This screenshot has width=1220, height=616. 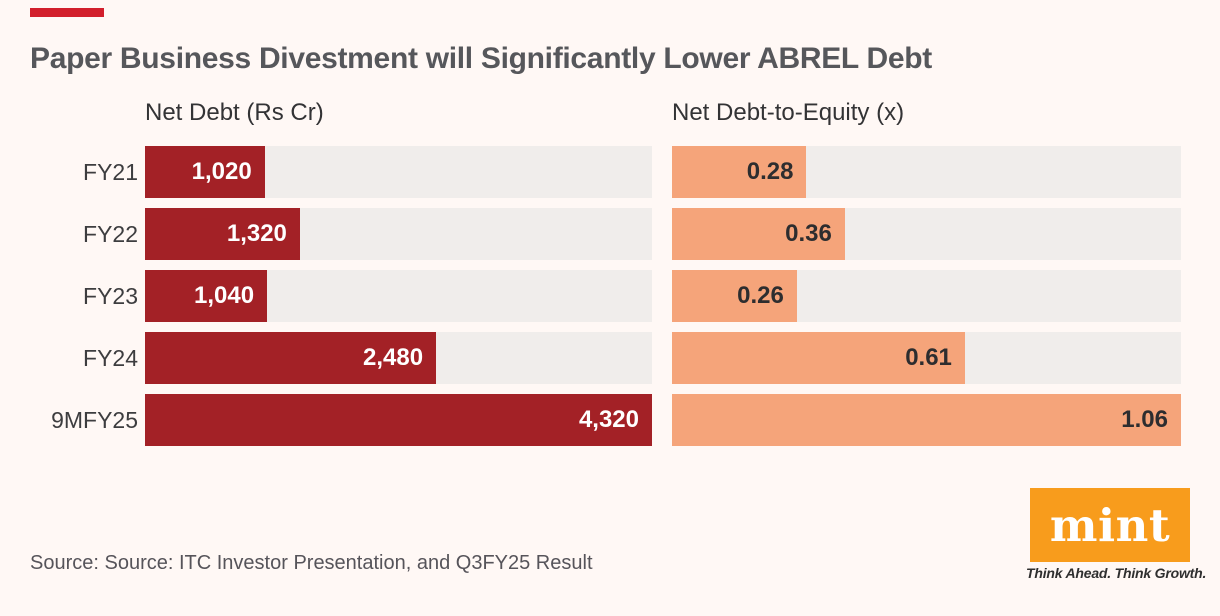 I want to click on chart-row: FY23 1,040 0.26, so click(x=610, y=296).